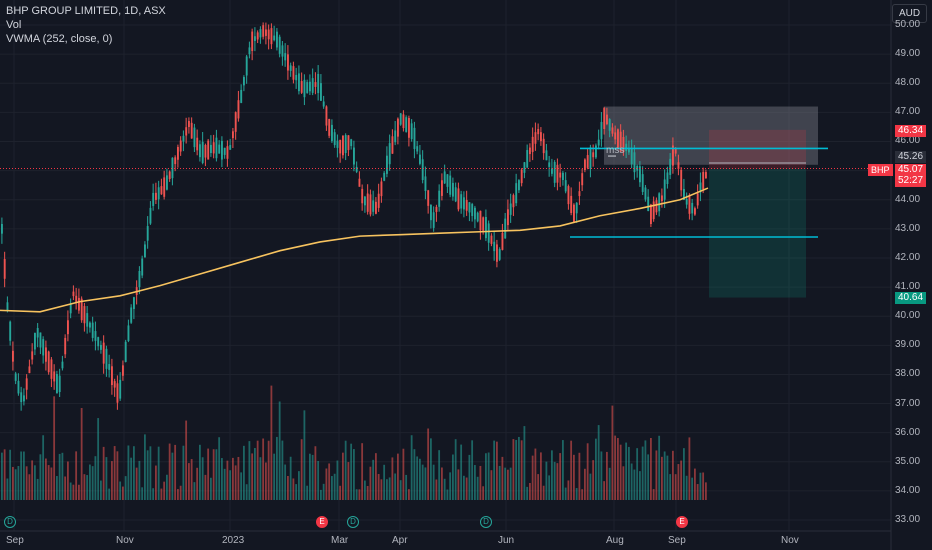 The image size is (932, 550). I want to click on symbol-title: BHP GROUP LIMITED, 1D, ASX, so click(86, 11).